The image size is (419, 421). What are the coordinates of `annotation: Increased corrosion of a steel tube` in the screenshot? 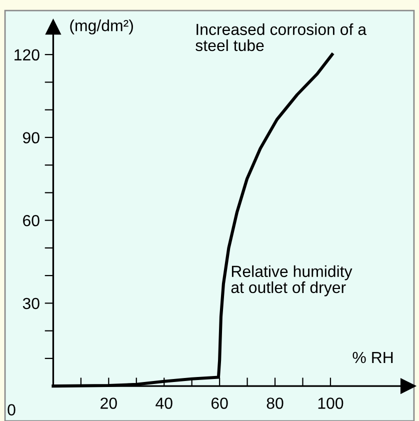 It's located at (281, 37).